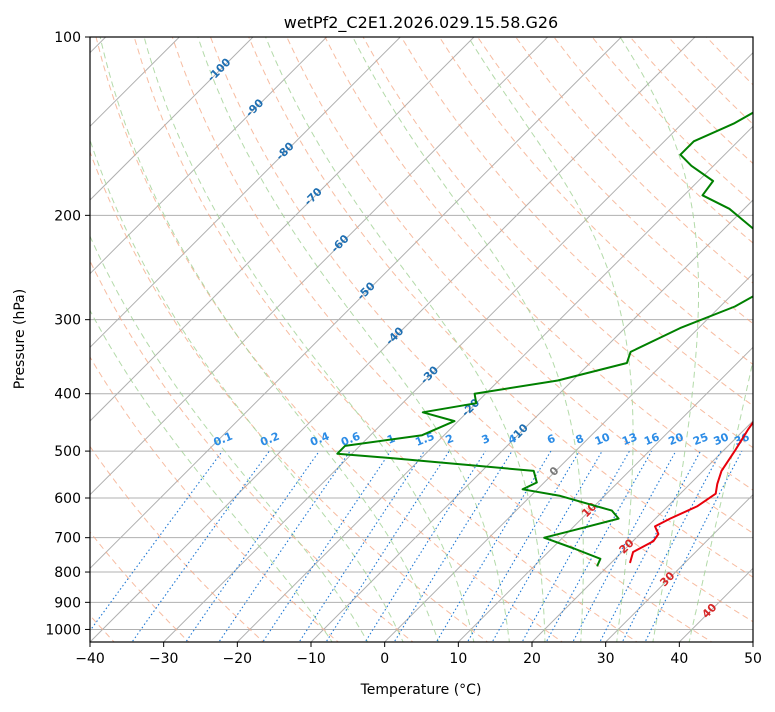  What do you see at coordinates (67, 321) in the screenshot?
I see `y-tick-label: 300` at bounding box center [67, 321].